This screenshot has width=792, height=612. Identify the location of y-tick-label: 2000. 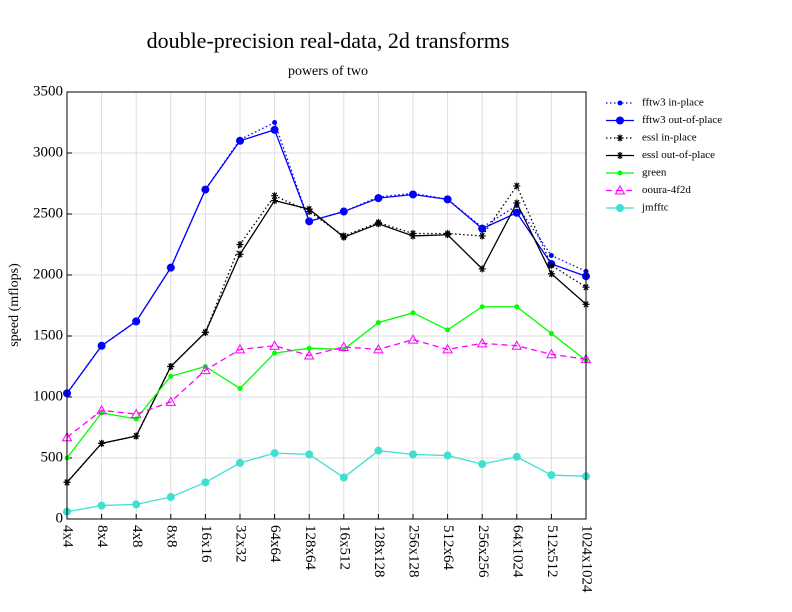
(48, 274).